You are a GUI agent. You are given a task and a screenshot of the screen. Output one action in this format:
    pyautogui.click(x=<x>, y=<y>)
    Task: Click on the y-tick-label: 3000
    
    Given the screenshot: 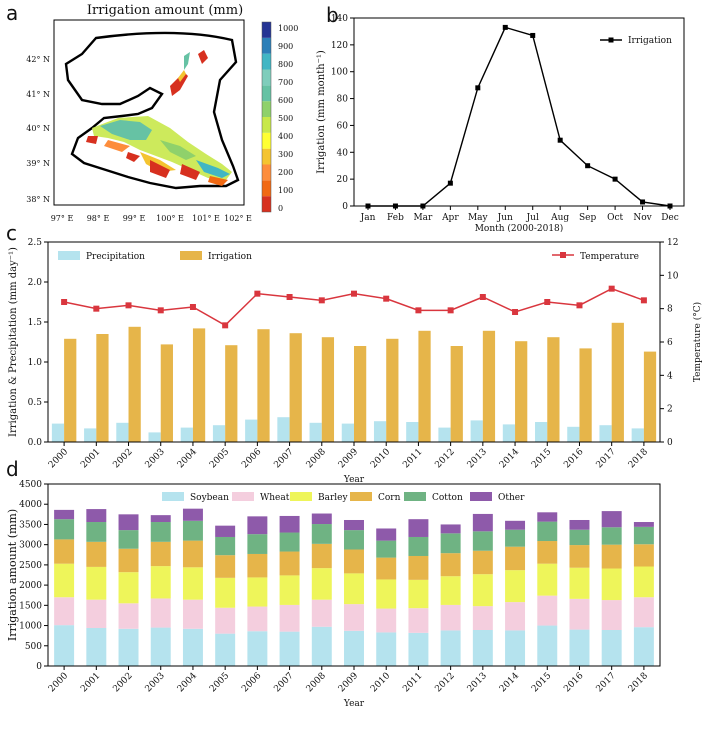 What is the action you would take?
    pyautogui.click(x=30, y=546)
    